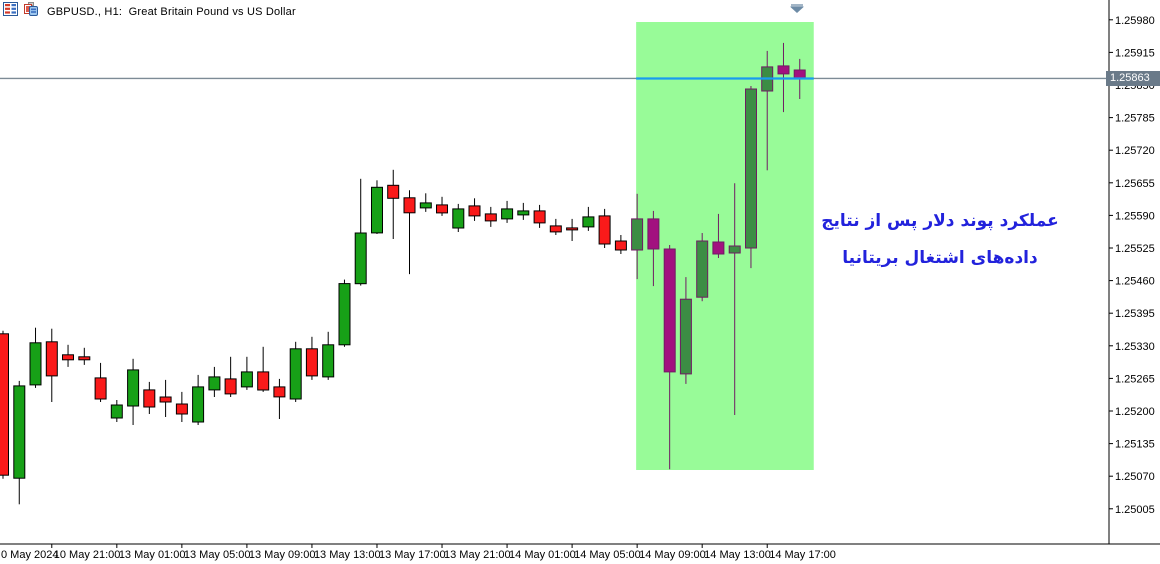 The height and width of the screenshot is (564, 1160). I want to click on market-watch-icon, so click(10, 11).